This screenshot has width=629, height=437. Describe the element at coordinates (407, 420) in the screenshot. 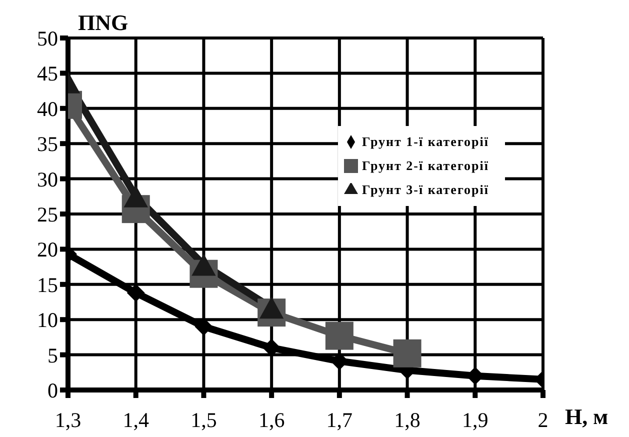

I see `x-tick-label: 1,8` at that location.